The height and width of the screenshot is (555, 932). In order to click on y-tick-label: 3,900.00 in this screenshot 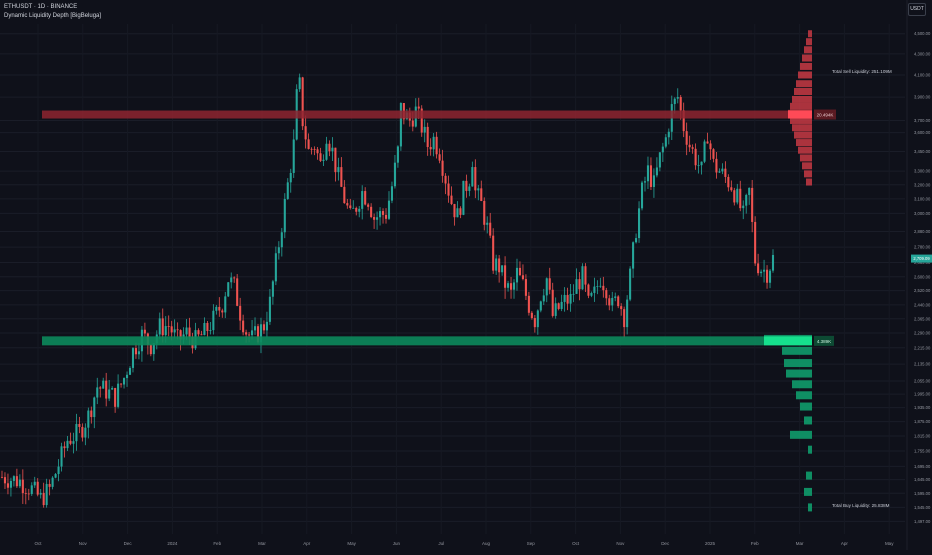, I will do `click(922, 97)`.